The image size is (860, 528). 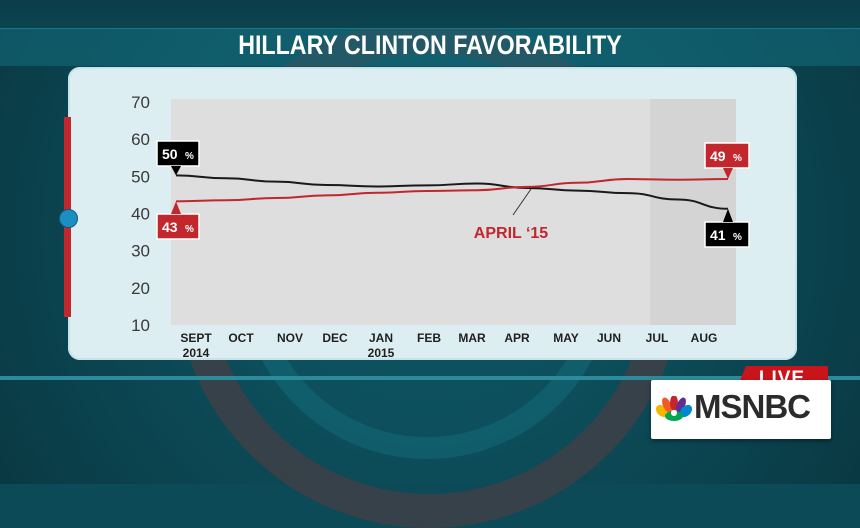 I want to click on network-name: MSNBC, so click(x=752, y=406).